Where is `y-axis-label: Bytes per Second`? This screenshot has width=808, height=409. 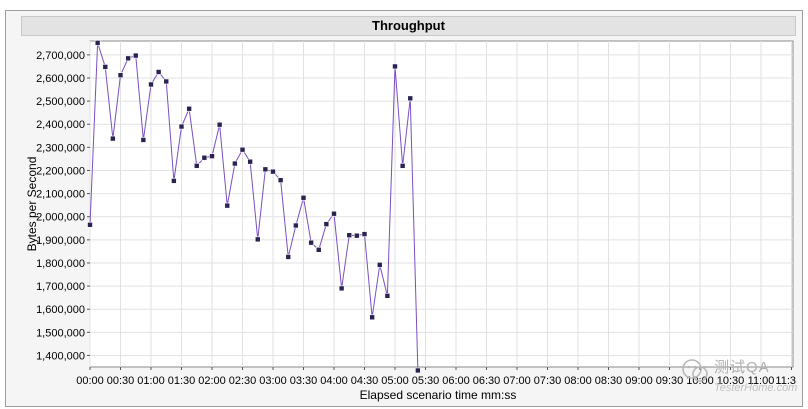 y-axis-label: Bytes per Second is located at coordinates (32, 204).